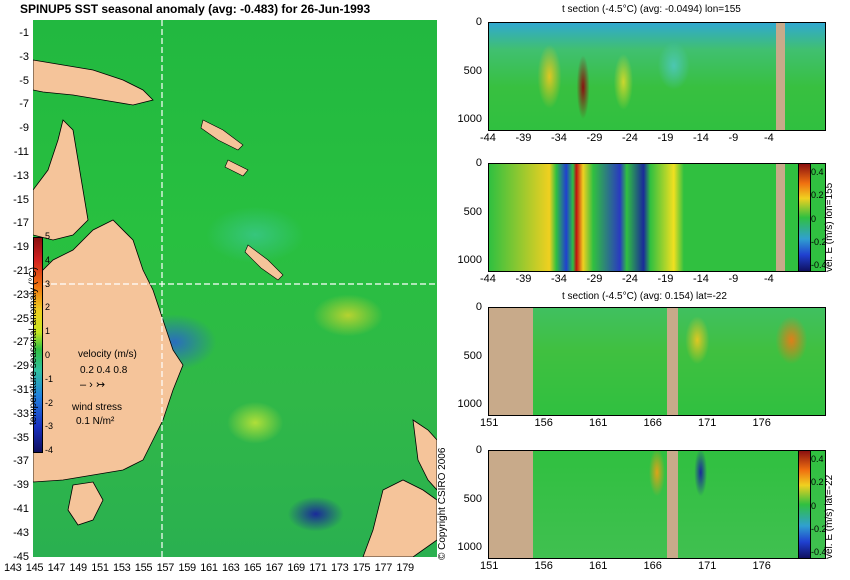  I want to click on section-x-tick: 156, so click(543, 566).